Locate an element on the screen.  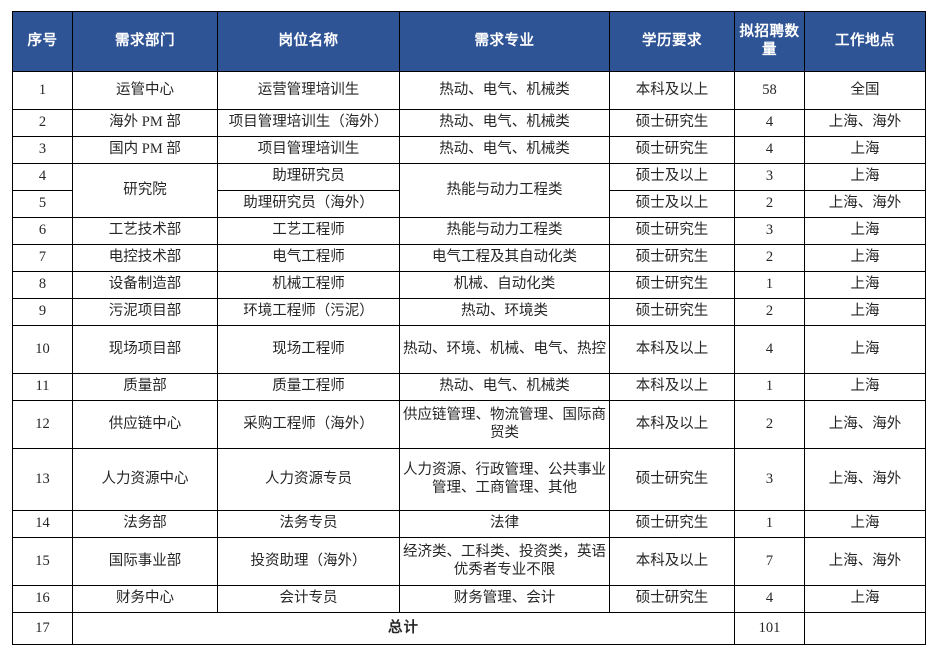
table-row: 7 电控技术部 电气工程师 电气工程及其自动化类 硕士研究生 2 上海 is located at coordinates (469, 258).